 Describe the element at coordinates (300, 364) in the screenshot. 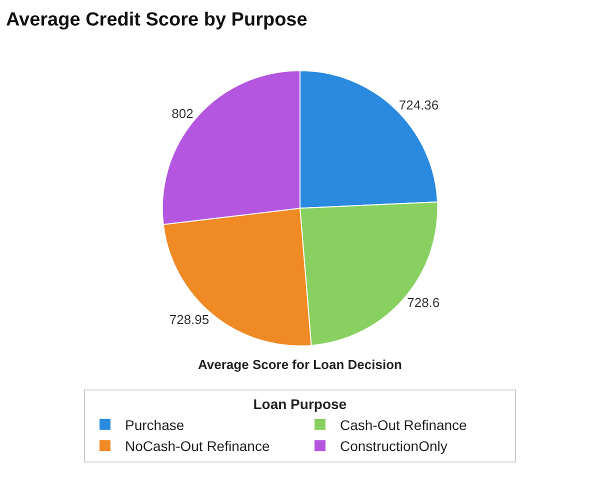

I see `text: Average Score for Loan Decision` at that location.